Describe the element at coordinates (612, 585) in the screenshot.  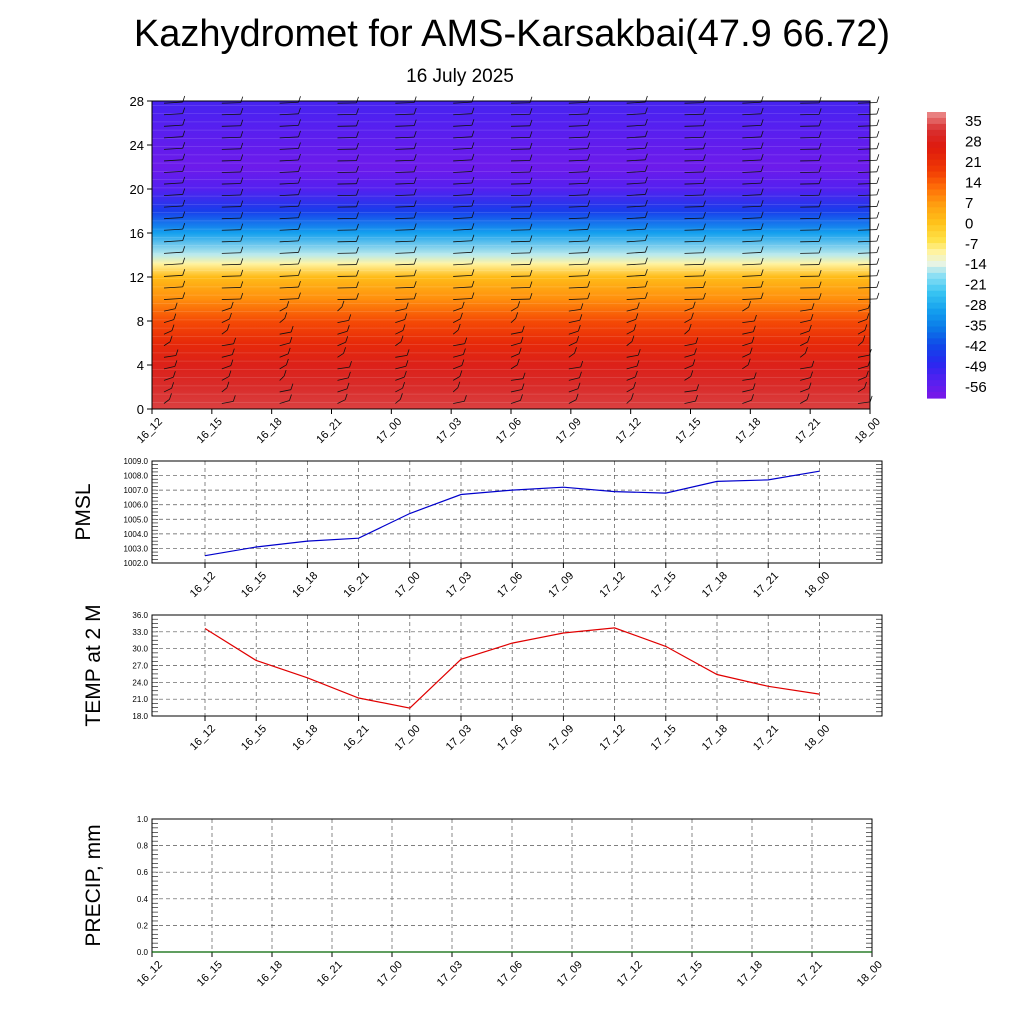
I see `x-tick-label: 17_12` at that location.